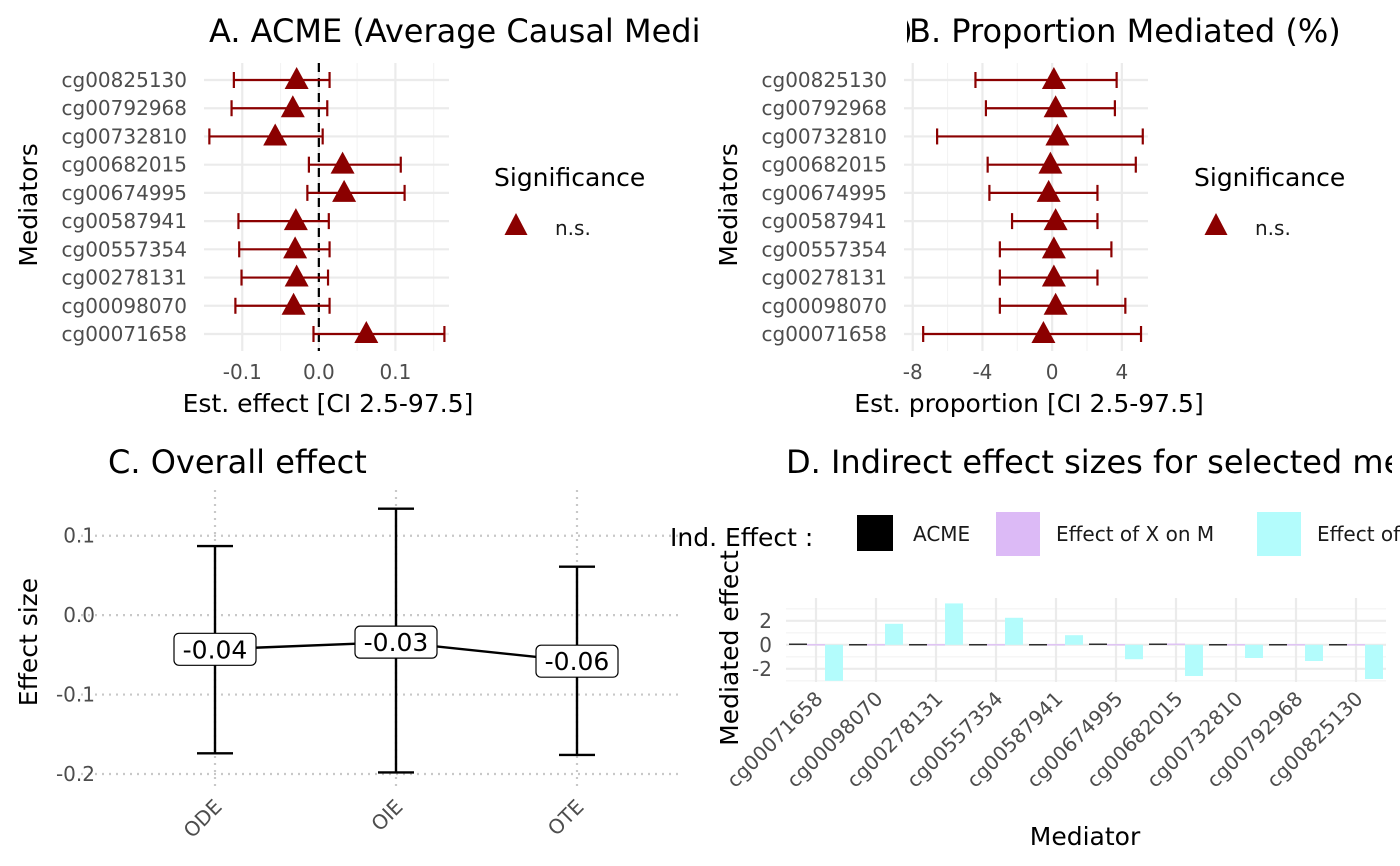 The height and width of the screenshot is (866, 1400). What do you see at coordinates (1015, 372) in the screenshot?
I see `panel-b-x-ticks: -8 -4 0 4` at bounding box center [1015, 372].